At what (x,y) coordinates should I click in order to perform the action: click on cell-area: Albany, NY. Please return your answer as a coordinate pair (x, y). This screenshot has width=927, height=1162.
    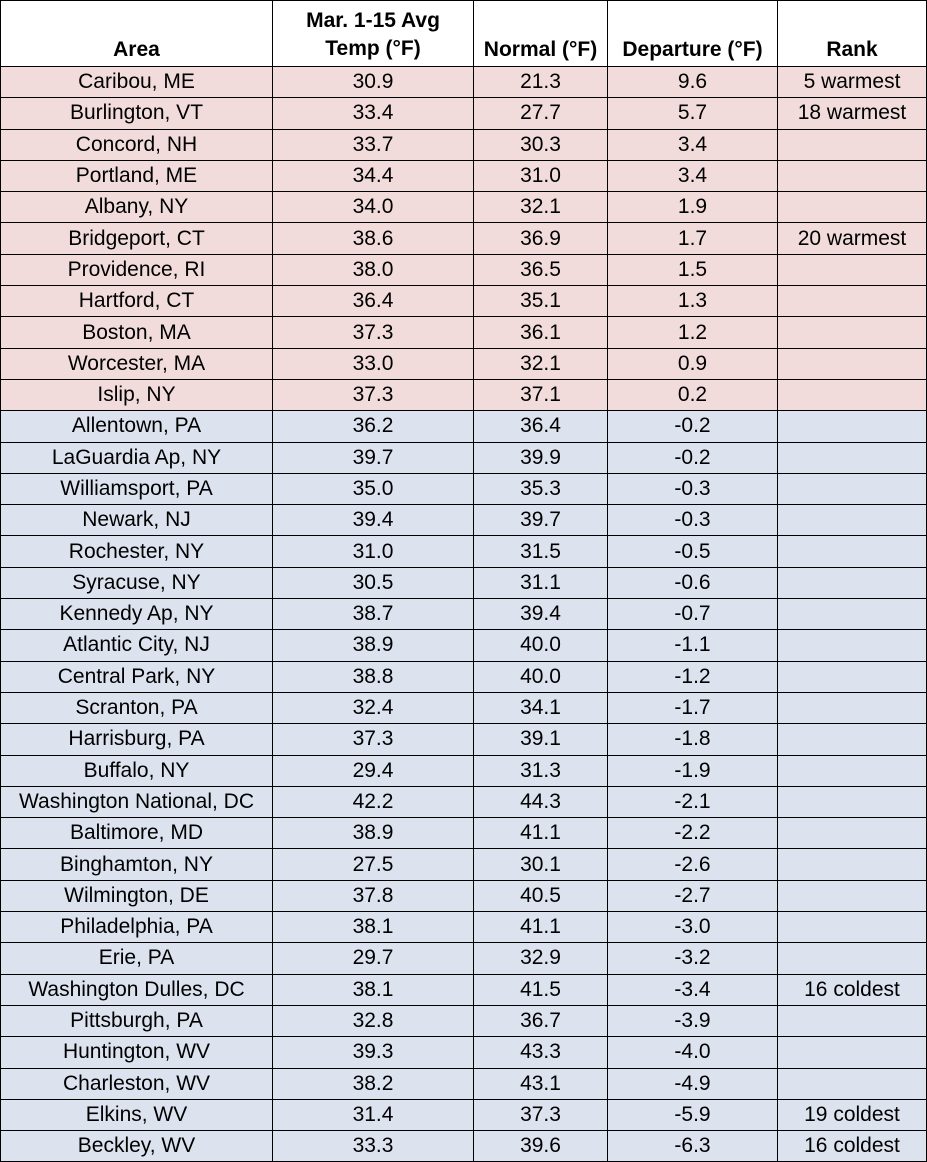
    Looking at the image, I should click on (136, 207).